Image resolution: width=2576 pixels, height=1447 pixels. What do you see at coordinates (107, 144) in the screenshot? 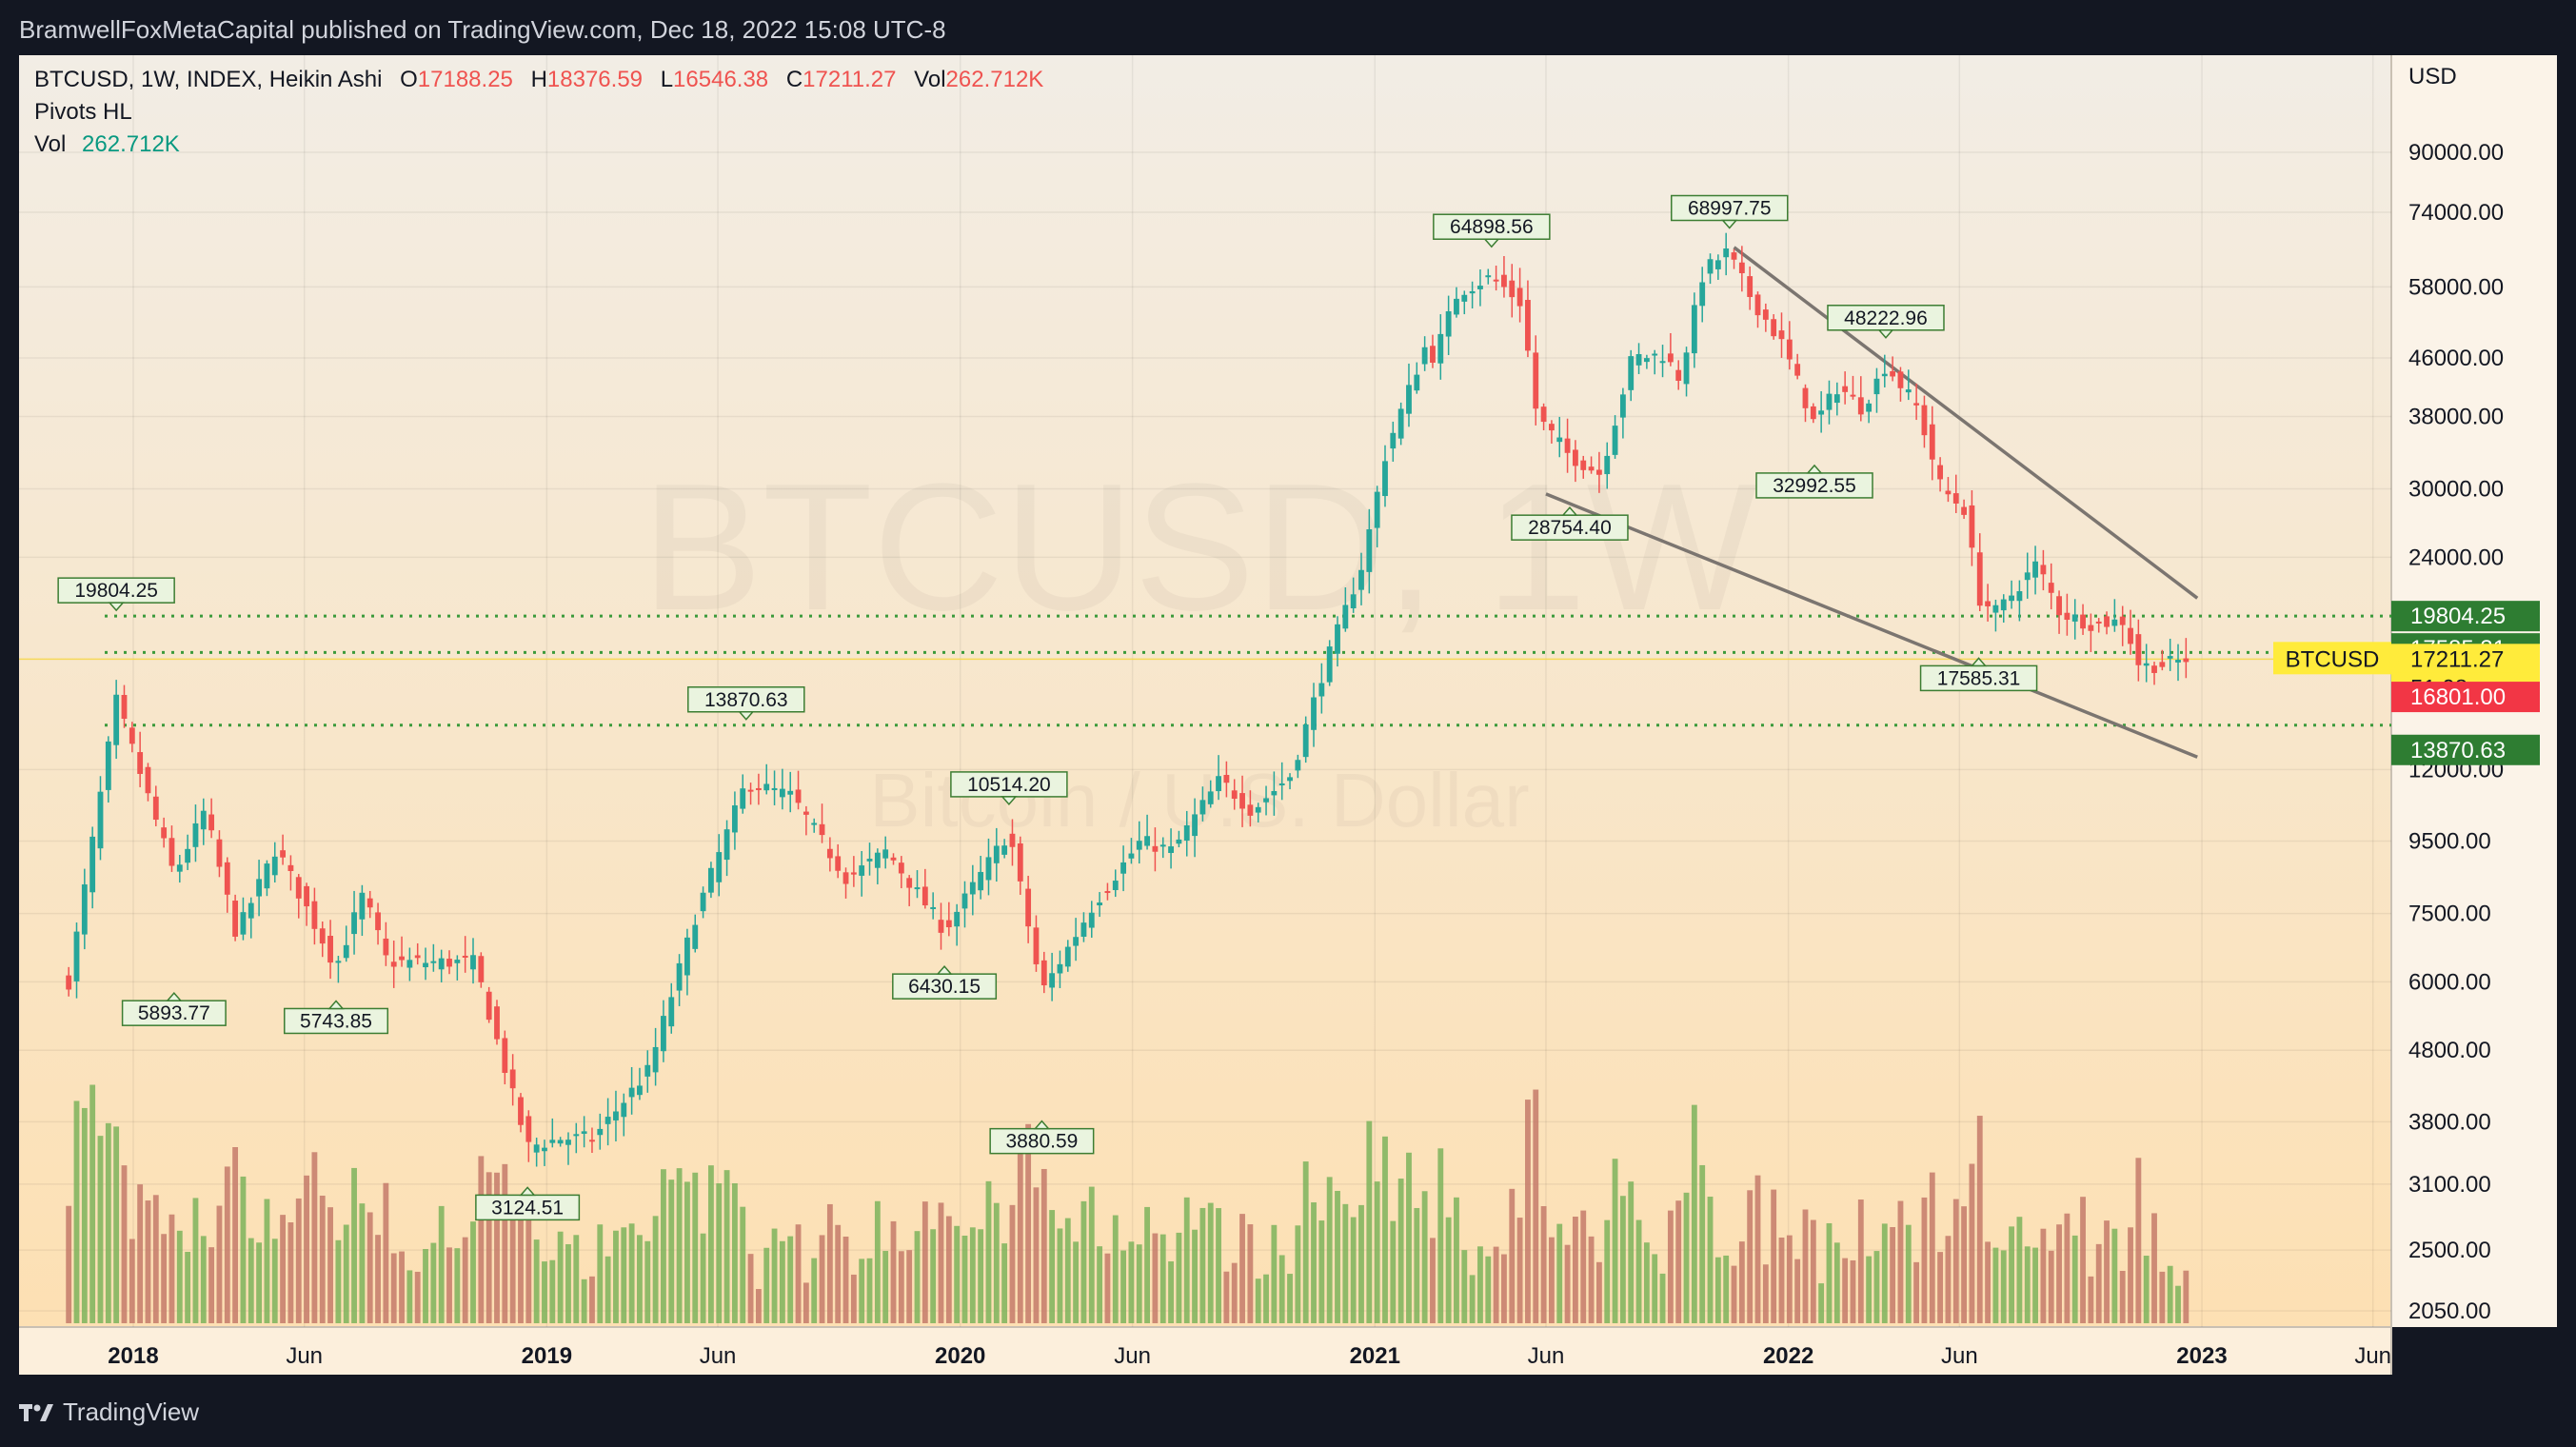
I see `legend-volume-indicator: Vol 262.712K` at bounding box center [107, 144].